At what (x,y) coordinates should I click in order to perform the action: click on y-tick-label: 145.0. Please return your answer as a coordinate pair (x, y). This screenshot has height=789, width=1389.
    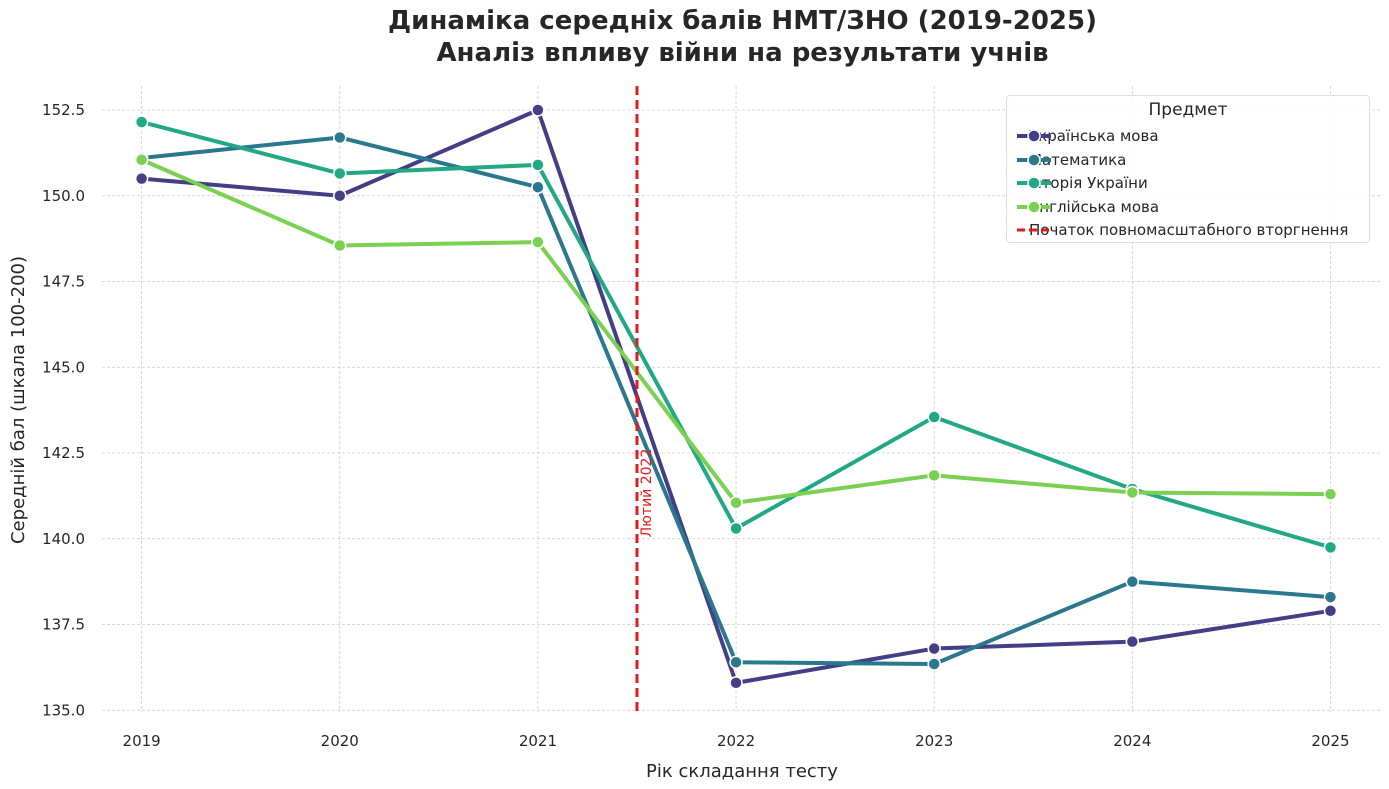
    Looking at the image, I should click on (63, 367).